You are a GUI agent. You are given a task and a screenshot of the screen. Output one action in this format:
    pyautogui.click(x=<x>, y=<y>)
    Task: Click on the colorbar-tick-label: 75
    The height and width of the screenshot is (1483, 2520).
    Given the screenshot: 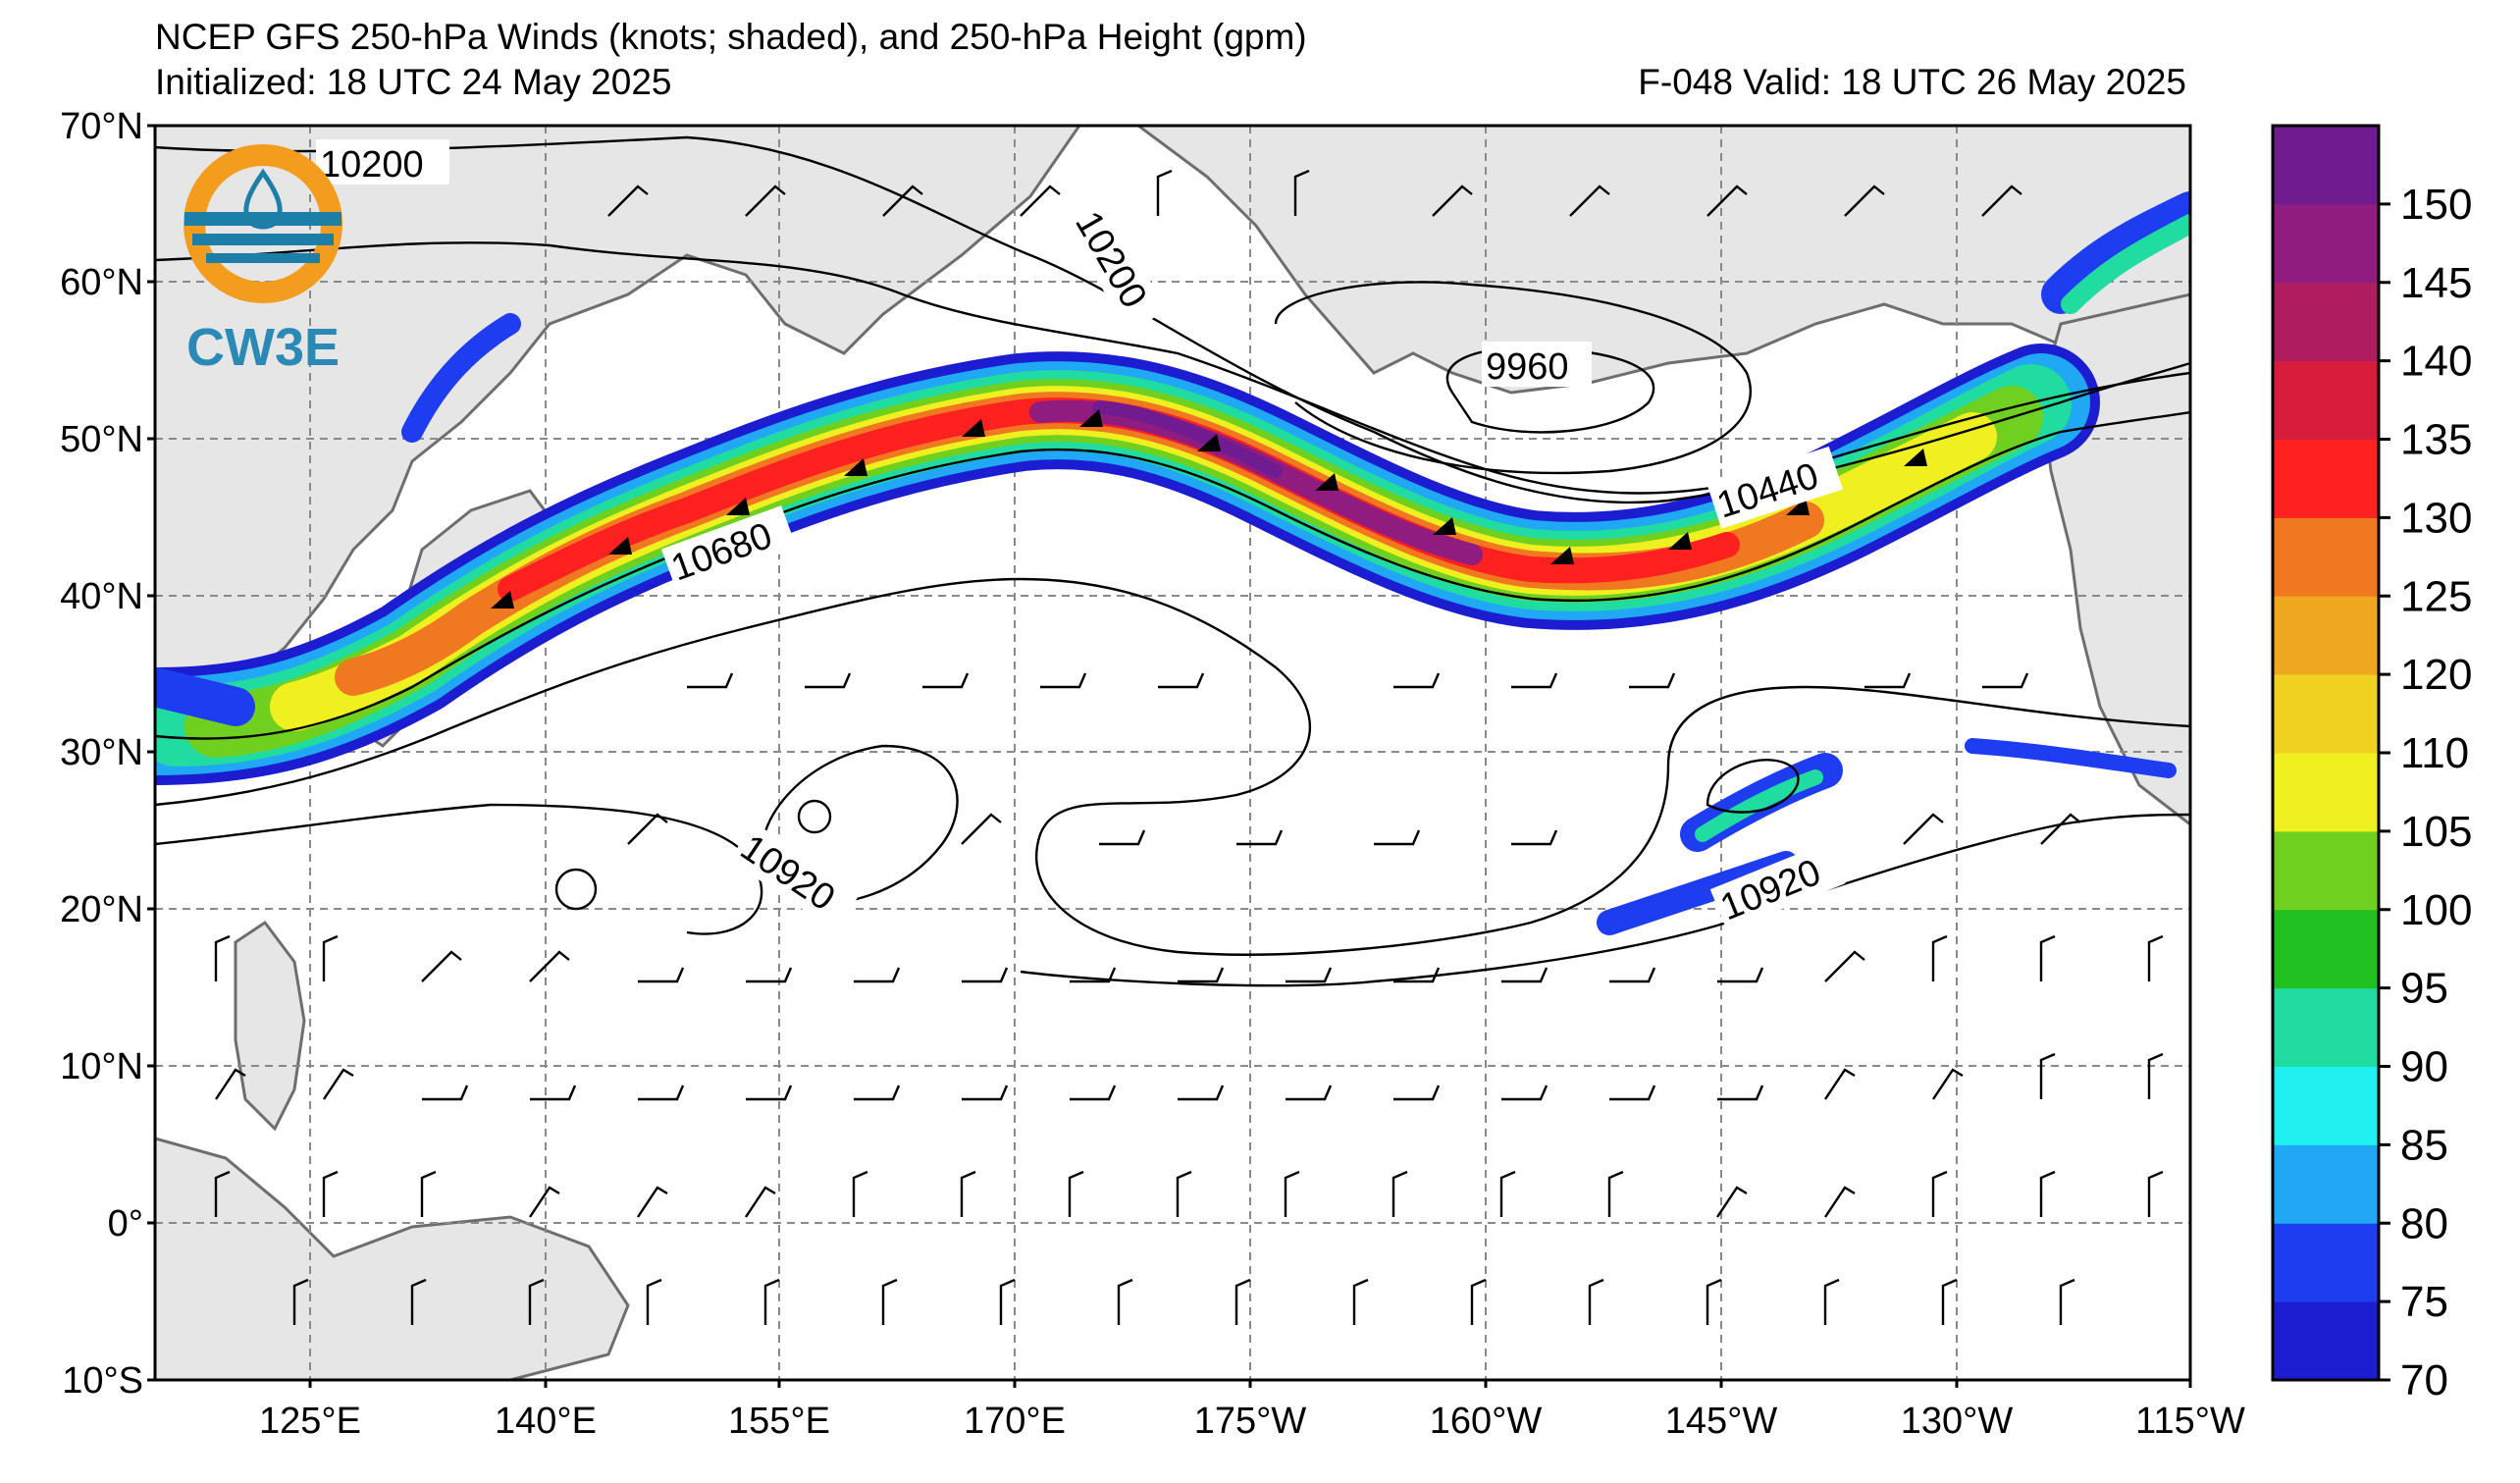 What is the action you would take?
    pyautogui.click(x=2424, y=1302)
    